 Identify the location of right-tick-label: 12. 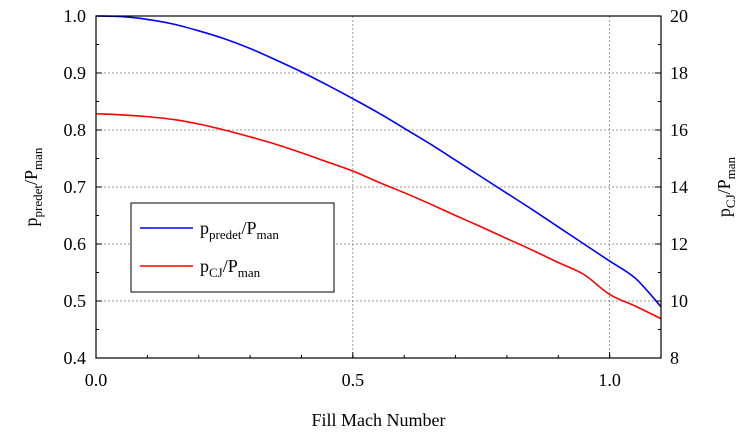
(679, 244).